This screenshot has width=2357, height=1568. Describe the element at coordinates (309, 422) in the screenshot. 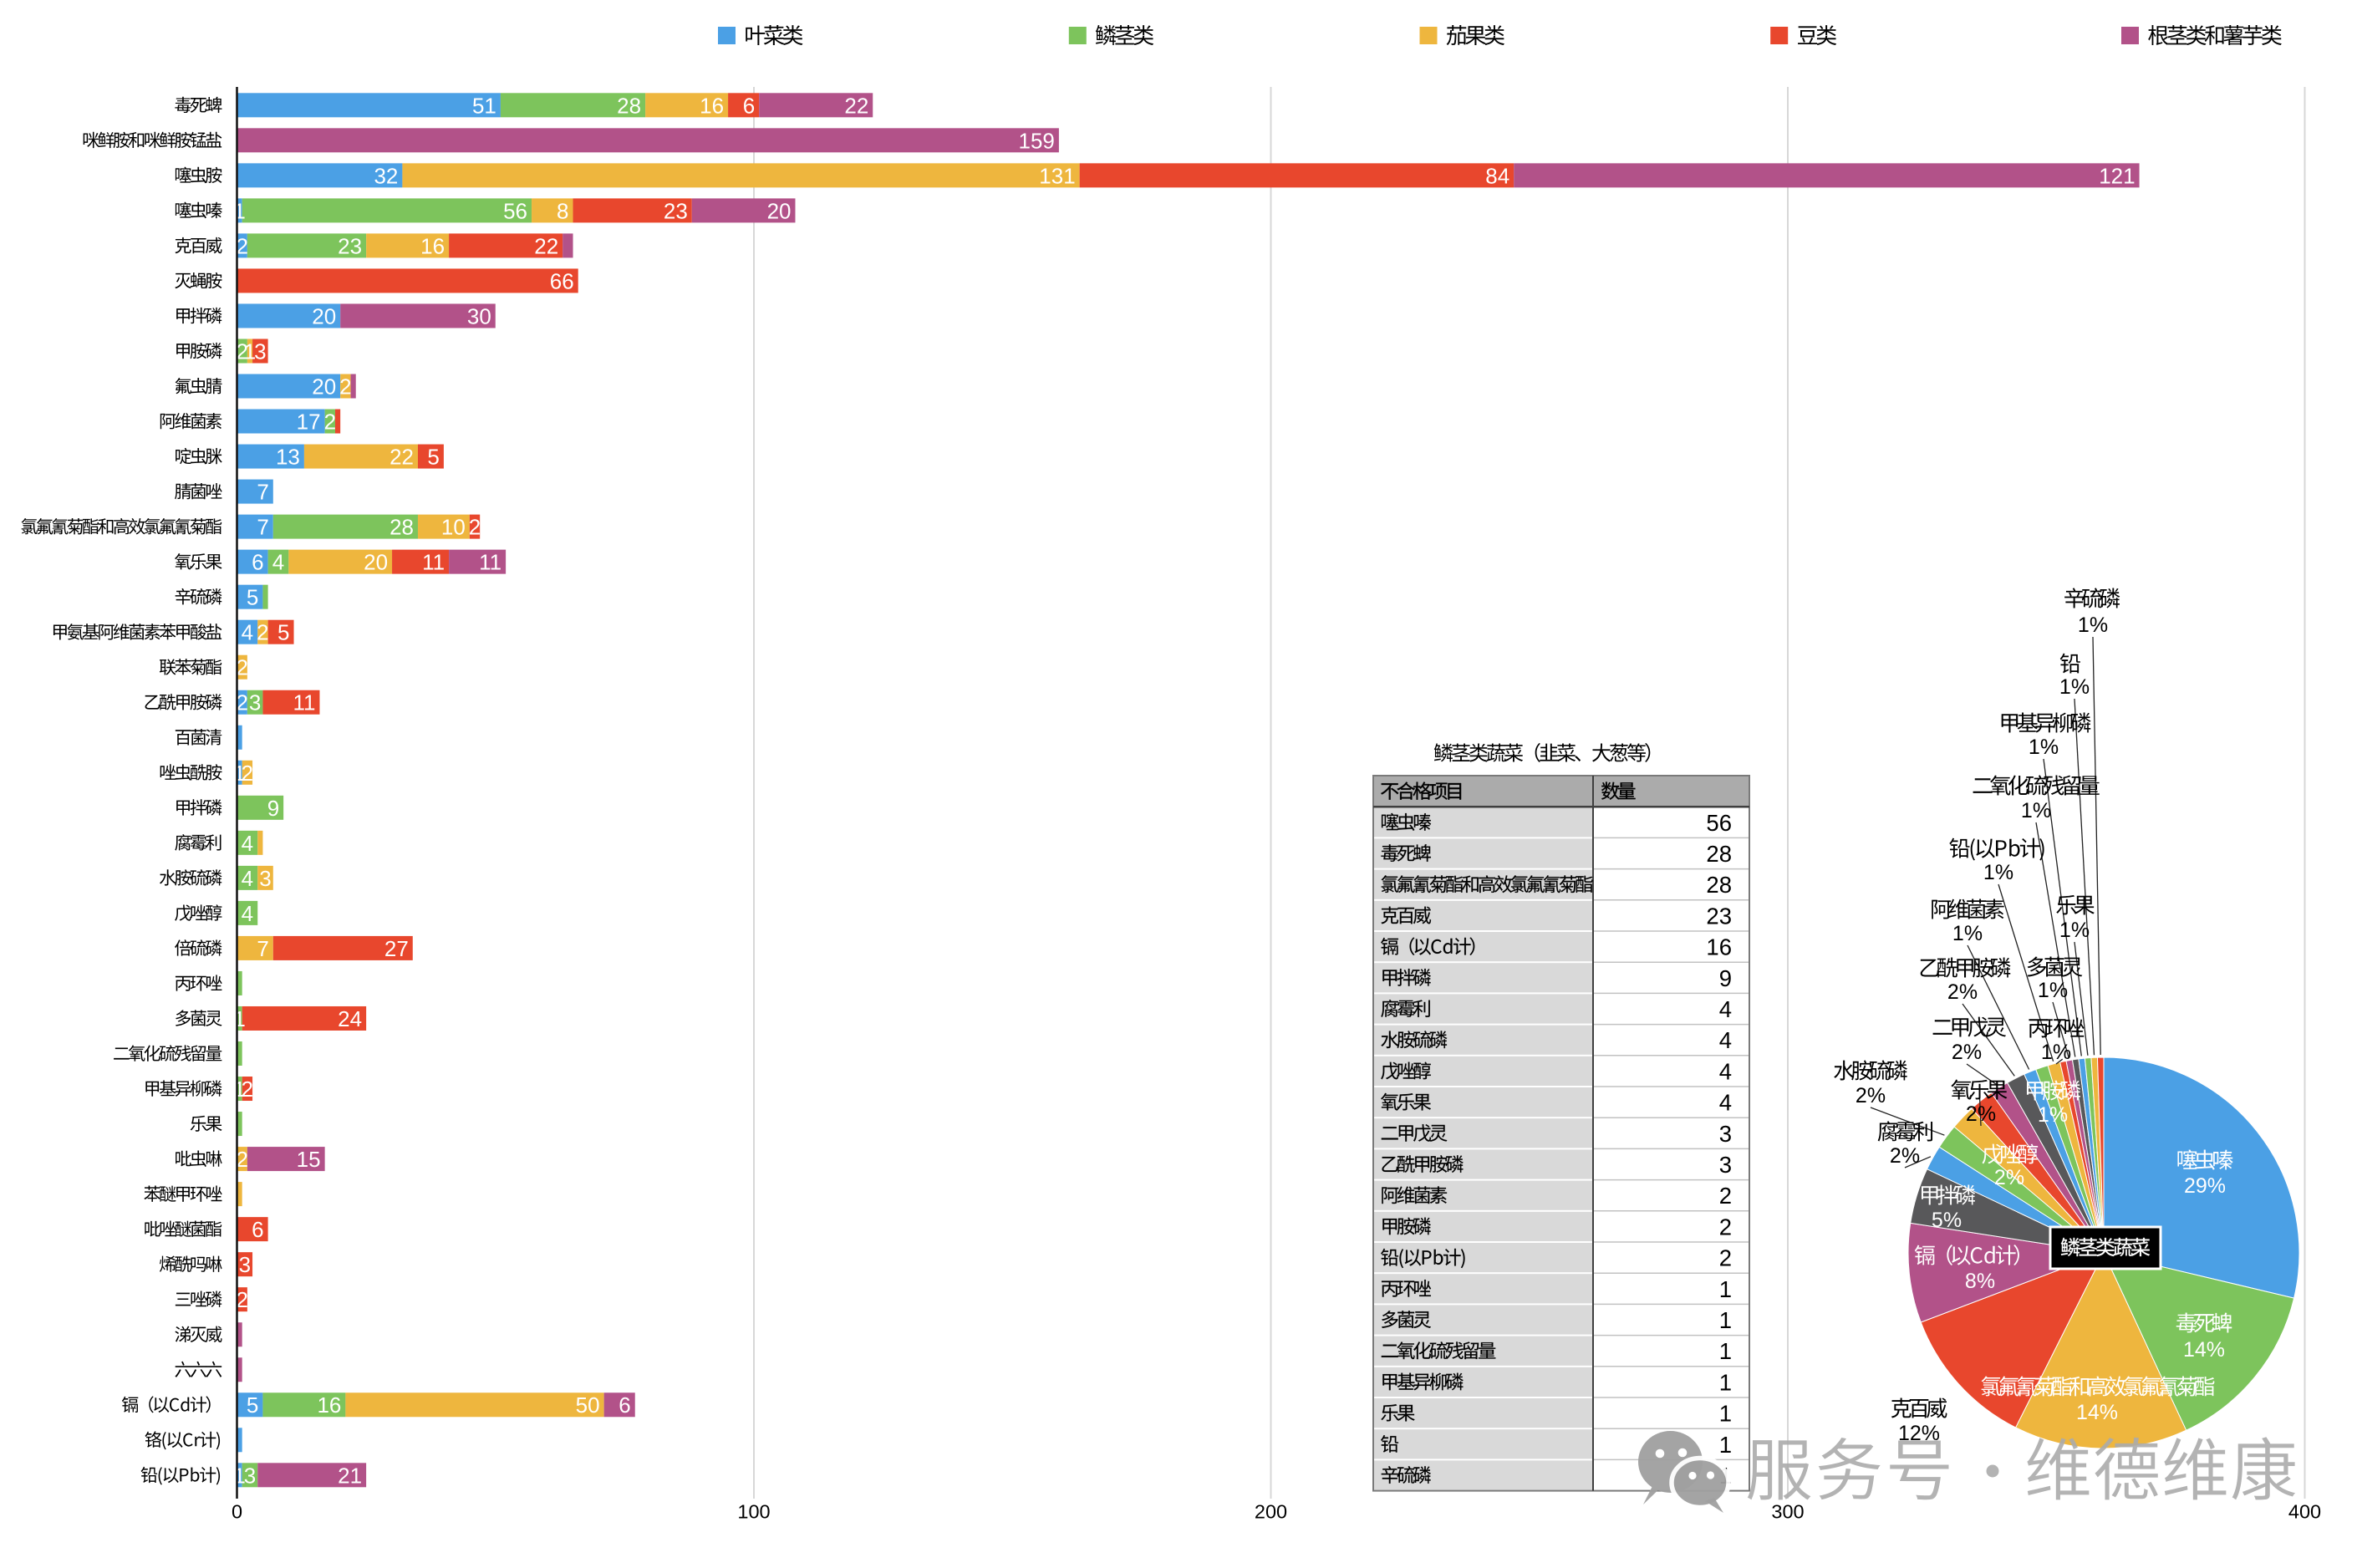

I see `svg-text: 17` at that location.